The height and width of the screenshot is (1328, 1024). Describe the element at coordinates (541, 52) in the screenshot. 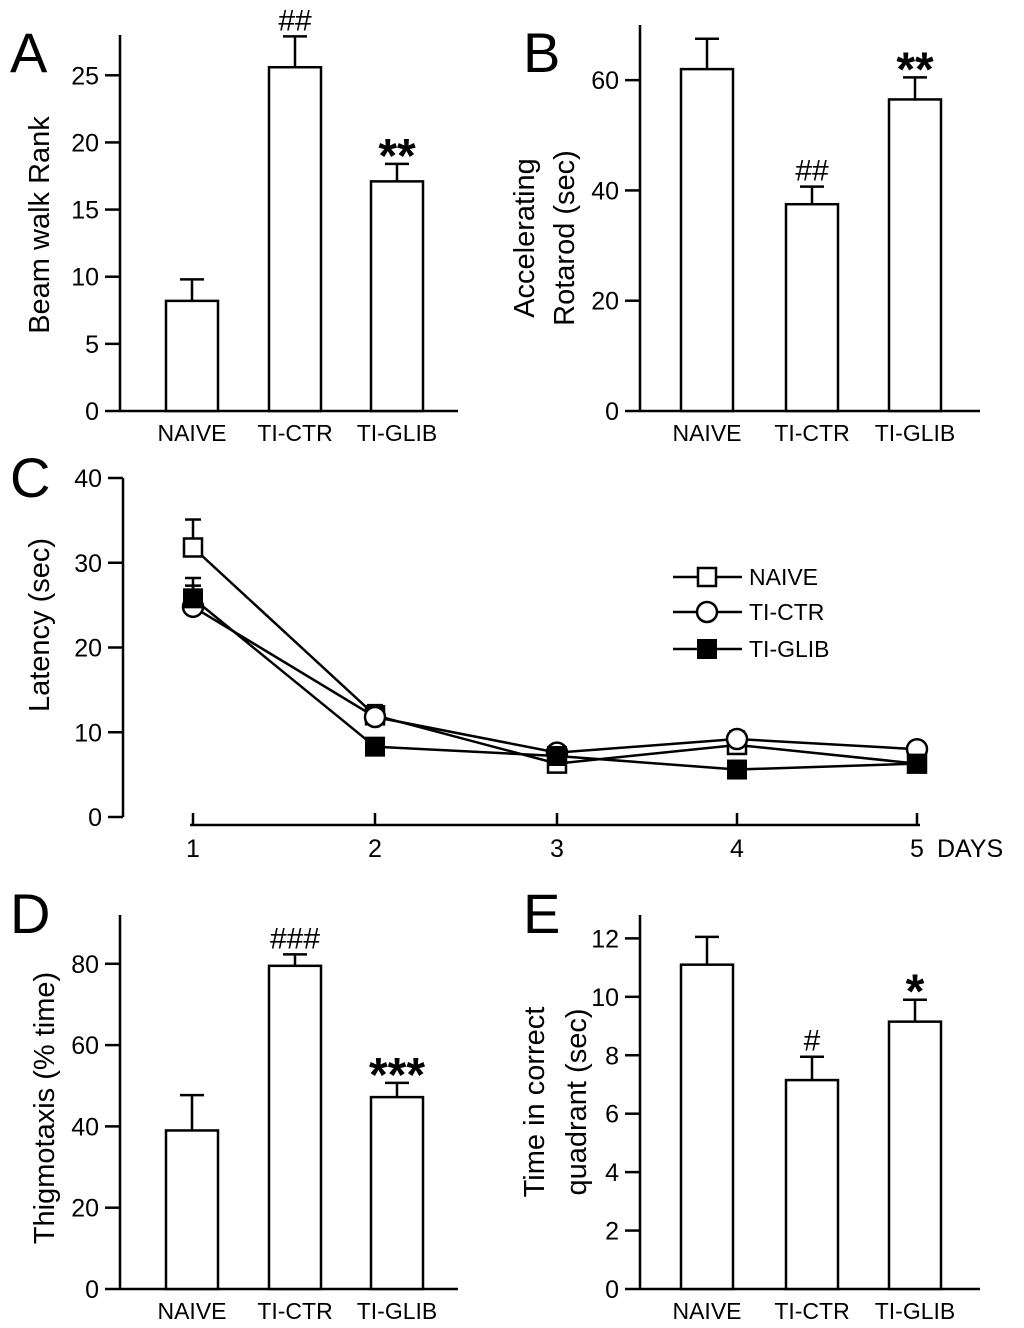

I see `panel-letter: B` at that location.